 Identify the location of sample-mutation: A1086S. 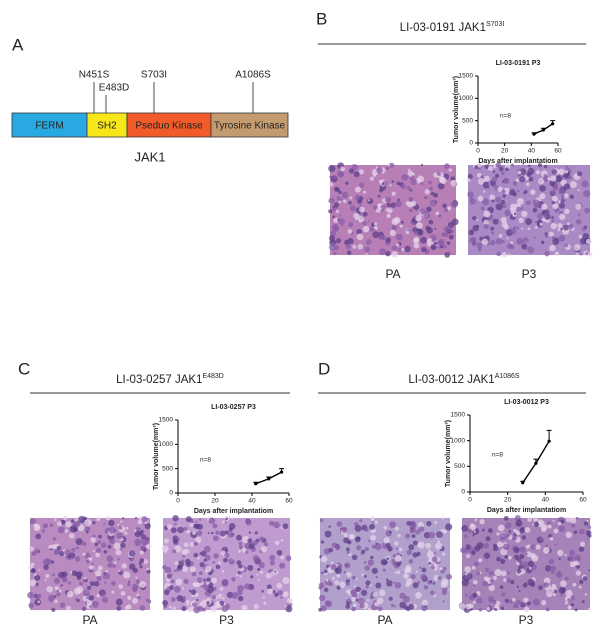
(507, 376).